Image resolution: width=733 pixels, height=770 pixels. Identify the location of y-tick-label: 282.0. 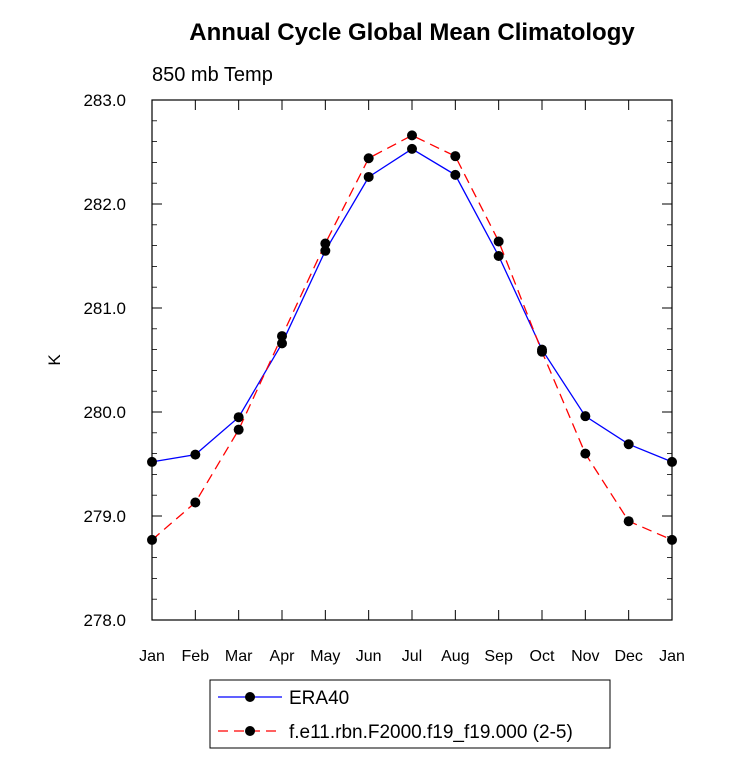
(104, 204).